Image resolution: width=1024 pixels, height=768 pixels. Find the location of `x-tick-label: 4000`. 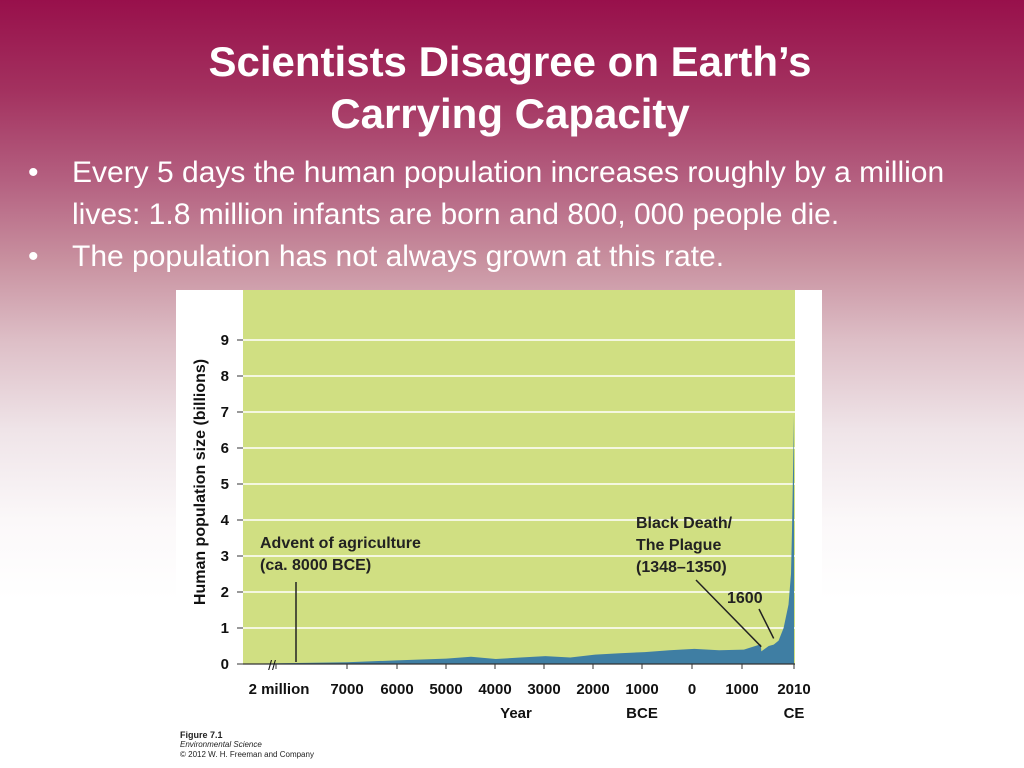

x-tick-label: 4000 is located at coordinates (494, 689).